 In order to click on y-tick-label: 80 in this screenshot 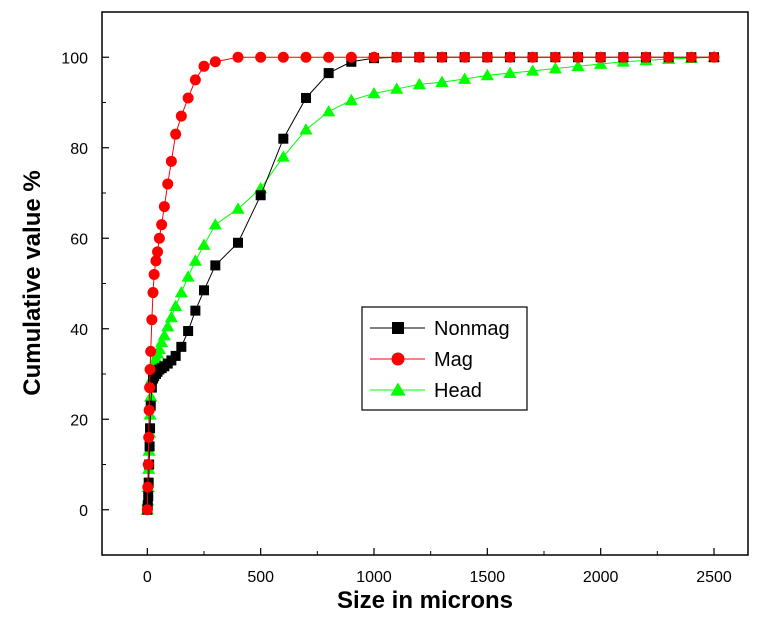, I will do `click(79, 149)`.